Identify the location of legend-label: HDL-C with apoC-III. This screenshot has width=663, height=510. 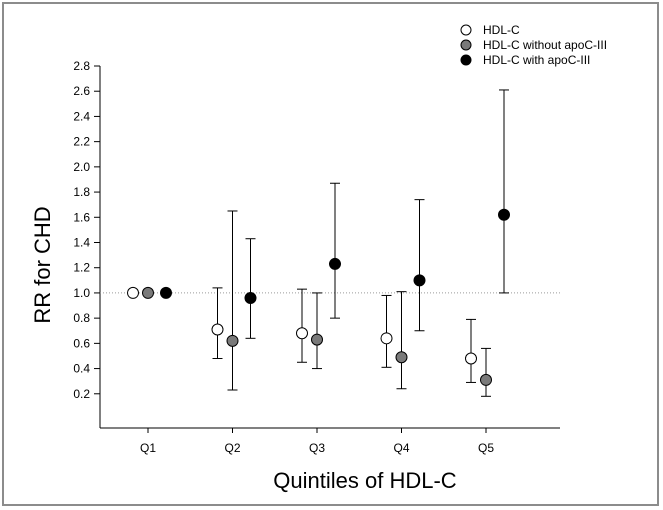
(536, 60).